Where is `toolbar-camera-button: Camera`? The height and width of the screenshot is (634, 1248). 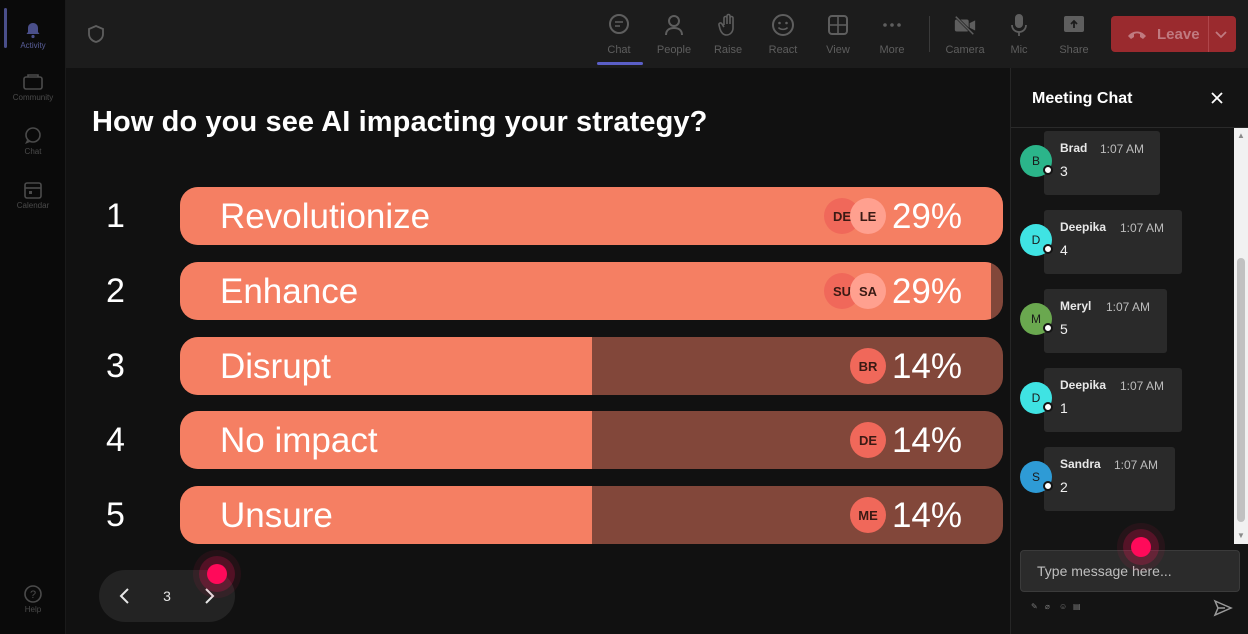
toolbar-camera-button: Camera is located at coordinates (965, 35).